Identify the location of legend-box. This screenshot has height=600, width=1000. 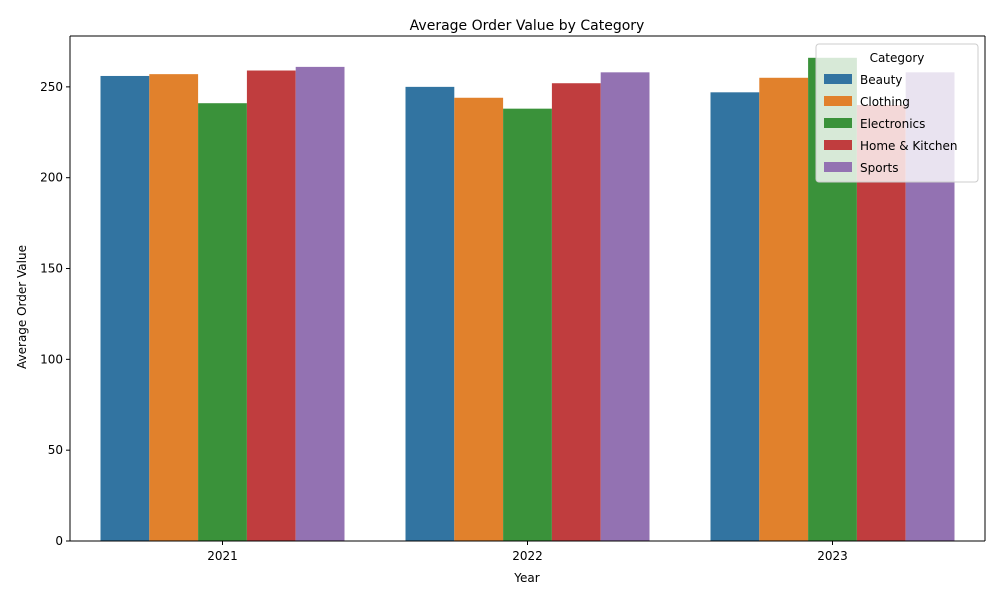
(897, 113).